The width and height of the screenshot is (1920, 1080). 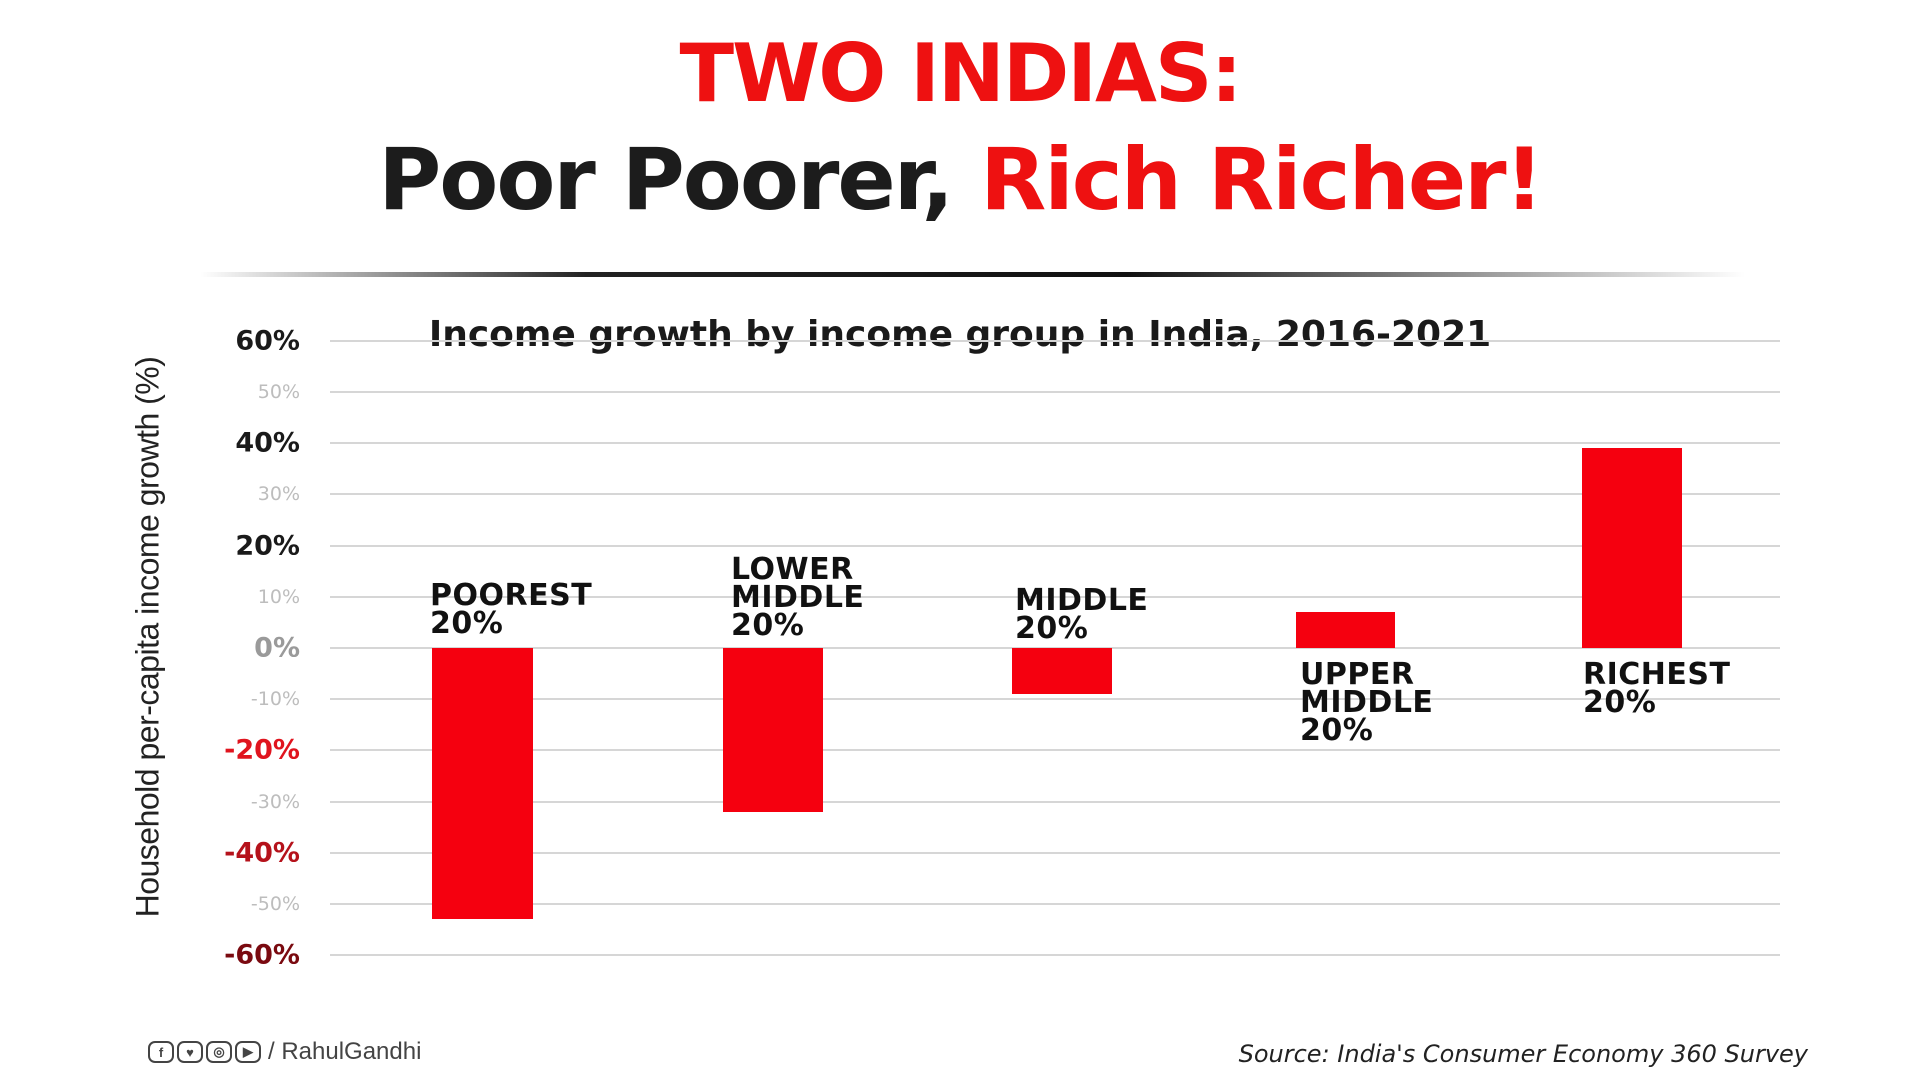 I want to click on label-lower-middle: LOWER MIDDLE 20%, so click(x=798, y=597).